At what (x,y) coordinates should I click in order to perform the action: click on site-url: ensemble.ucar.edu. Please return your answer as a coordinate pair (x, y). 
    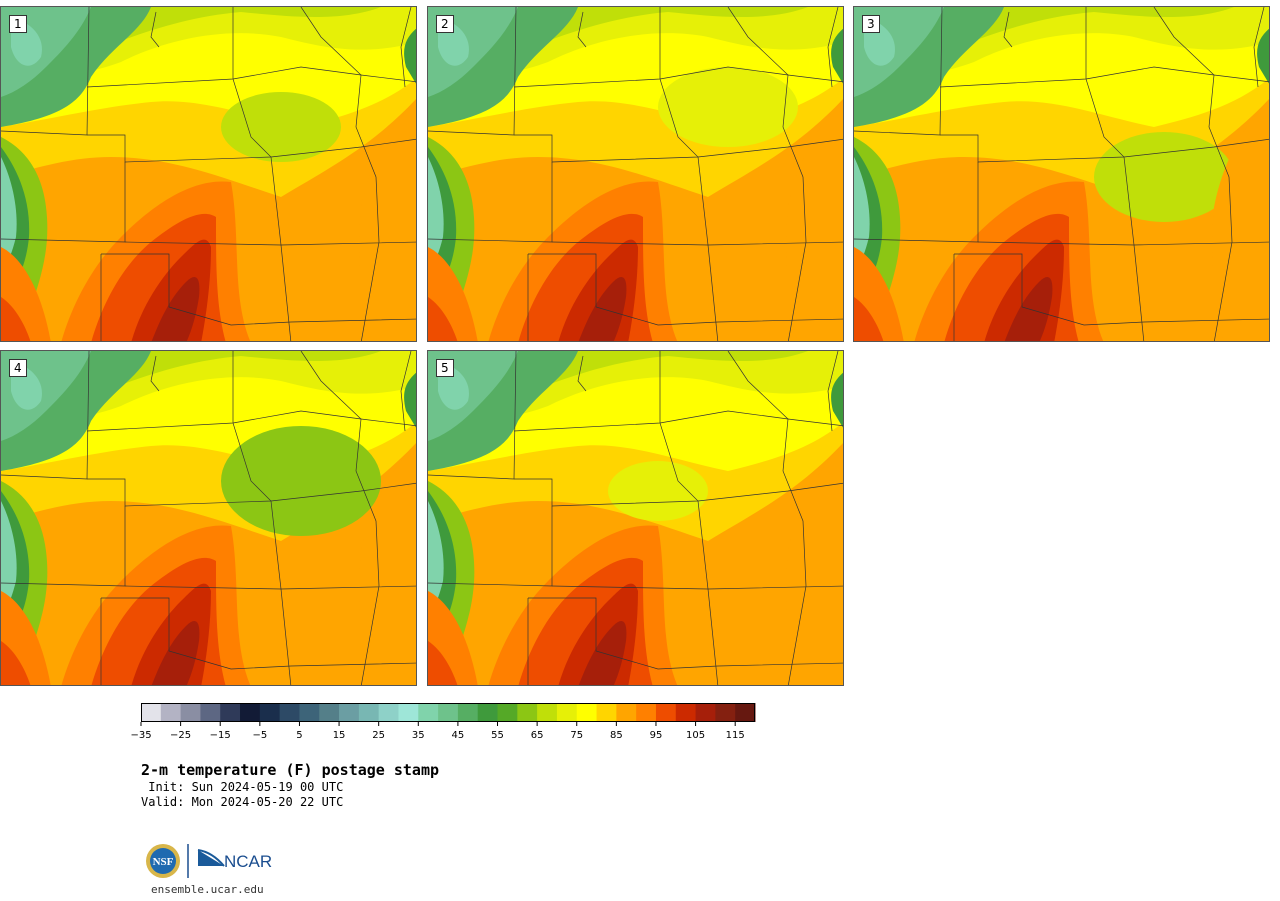
    Looking at the image, I should click on (207, 889).